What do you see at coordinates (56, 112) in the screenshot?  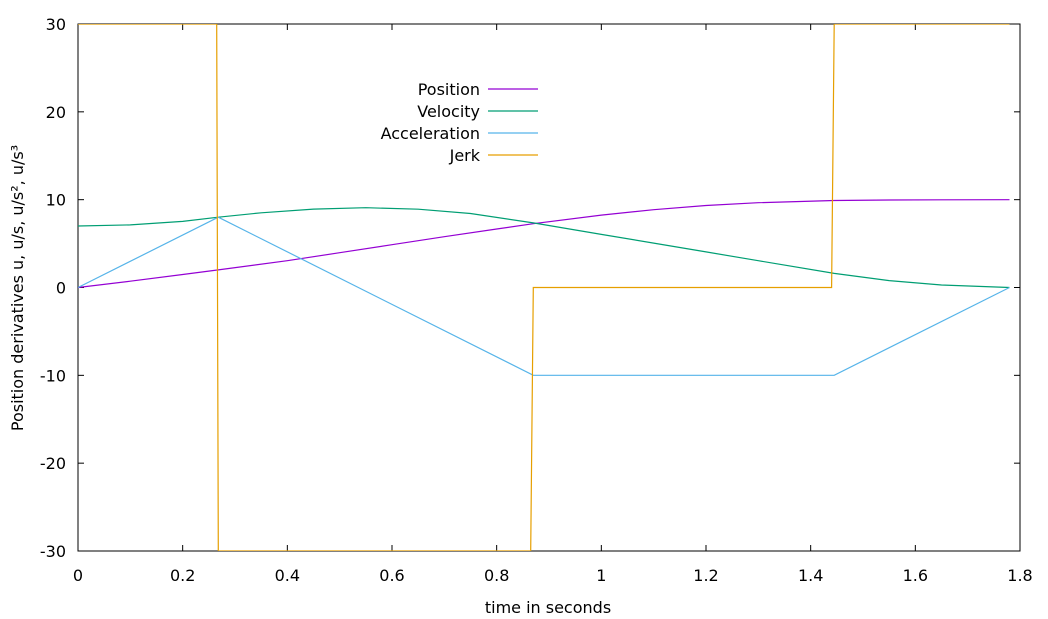 I see `y-tick-label: 20` at bounding box center [56, 112].